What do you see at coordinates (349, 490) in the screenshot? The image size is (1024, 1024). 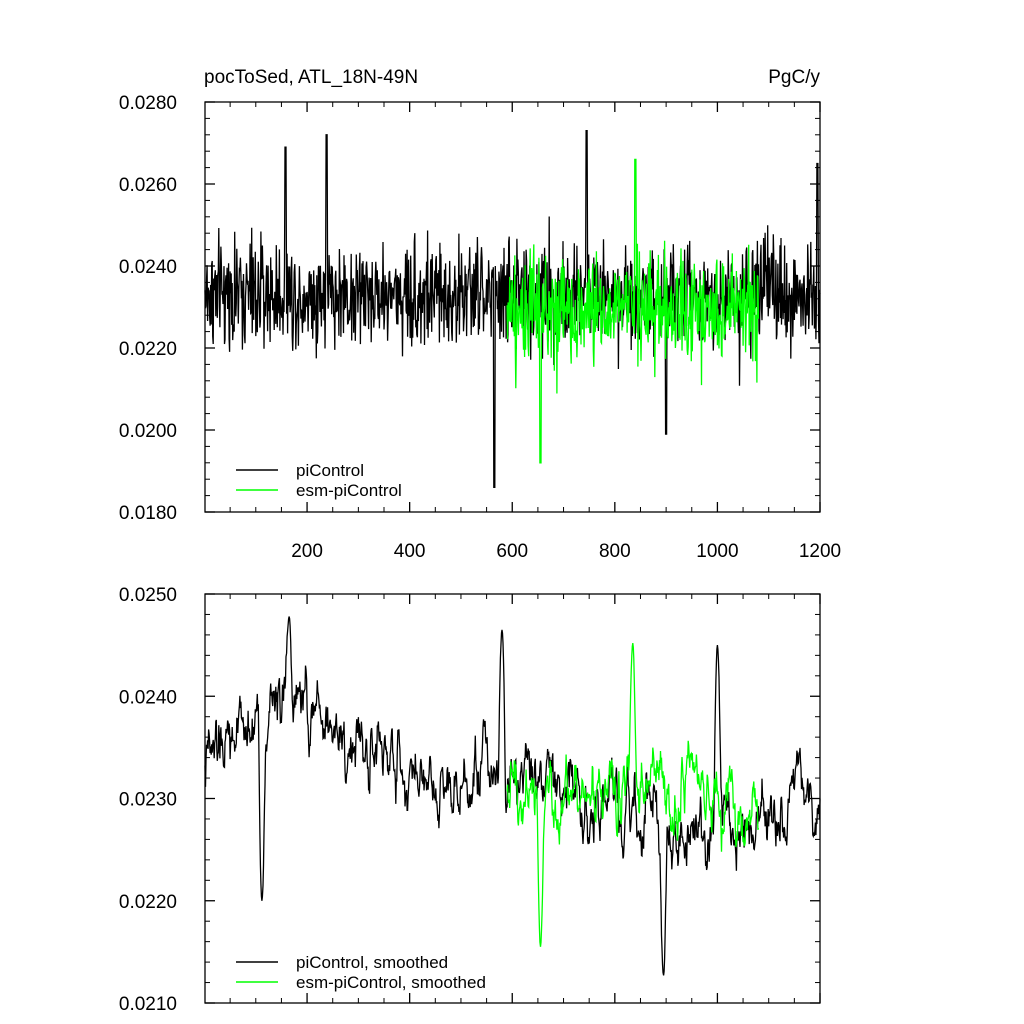 I see `legend-label-esm-picontrol: esm-piControl` at bounding box center [349, 490].